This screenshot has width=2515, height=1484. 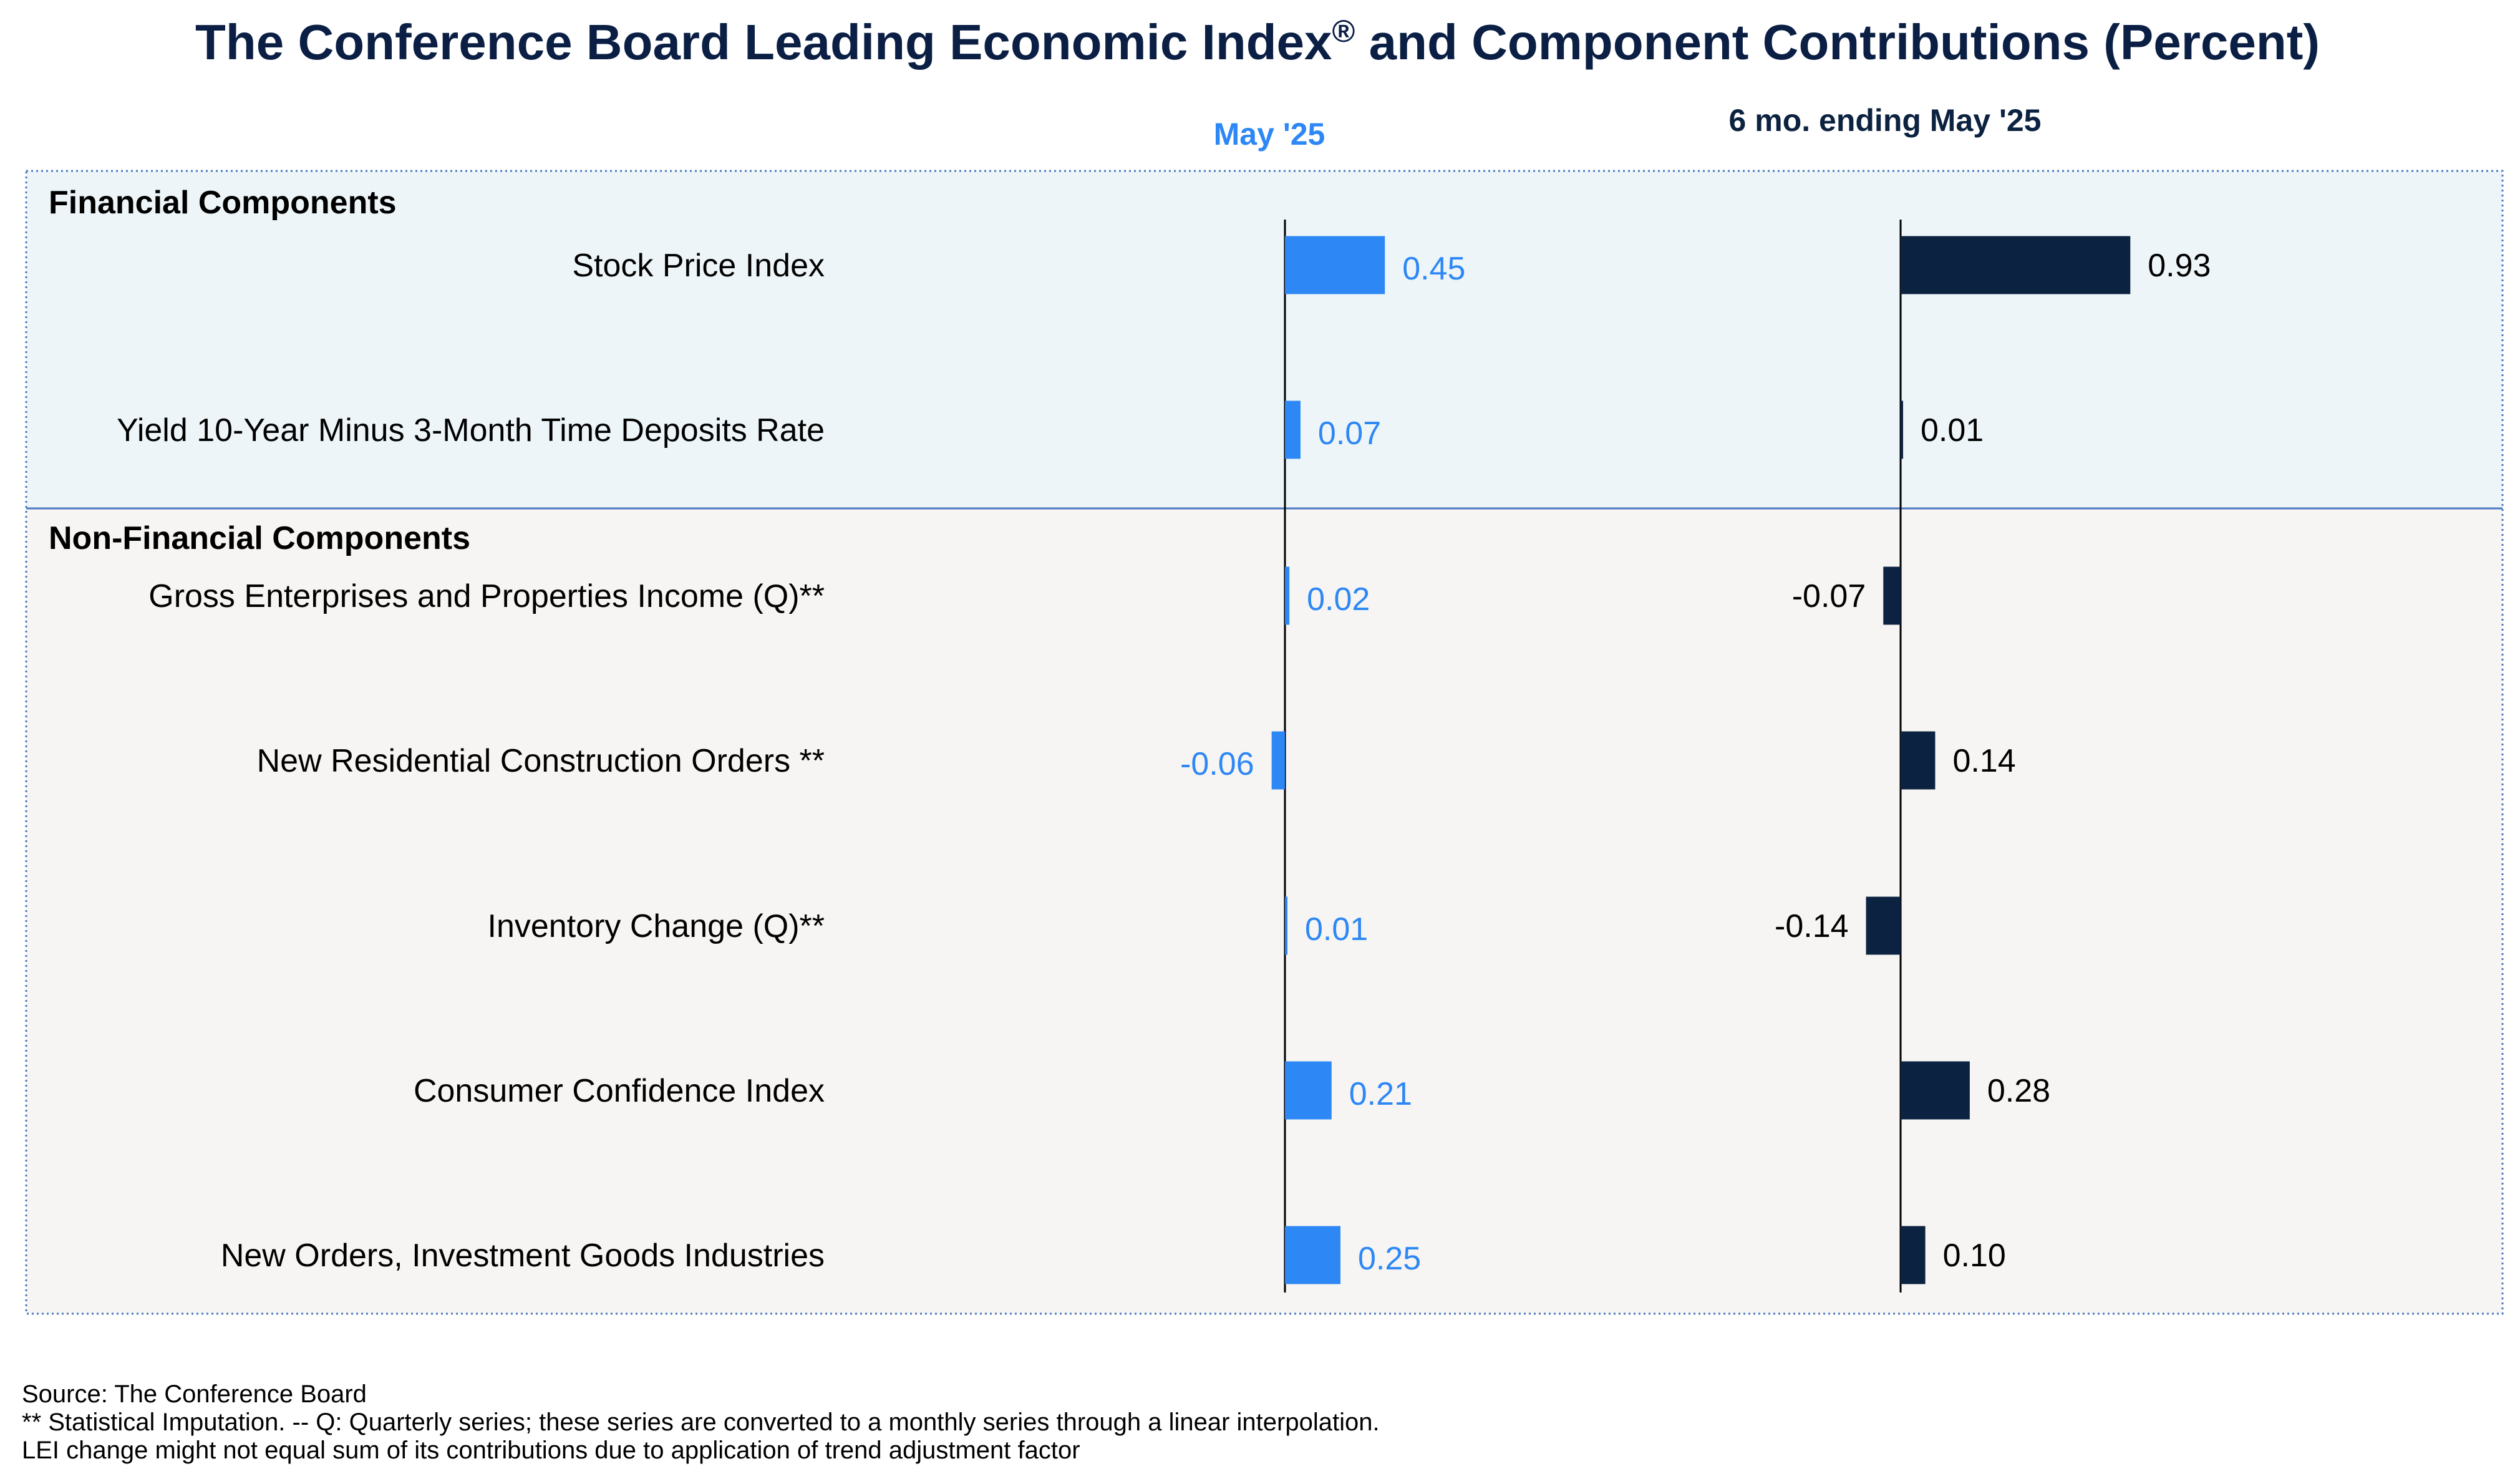 What do you see at coordinates (619, 1091) in the screenshot?
I see `row-label: Consumer Confidence Index` at bounding box center [619, 1091].